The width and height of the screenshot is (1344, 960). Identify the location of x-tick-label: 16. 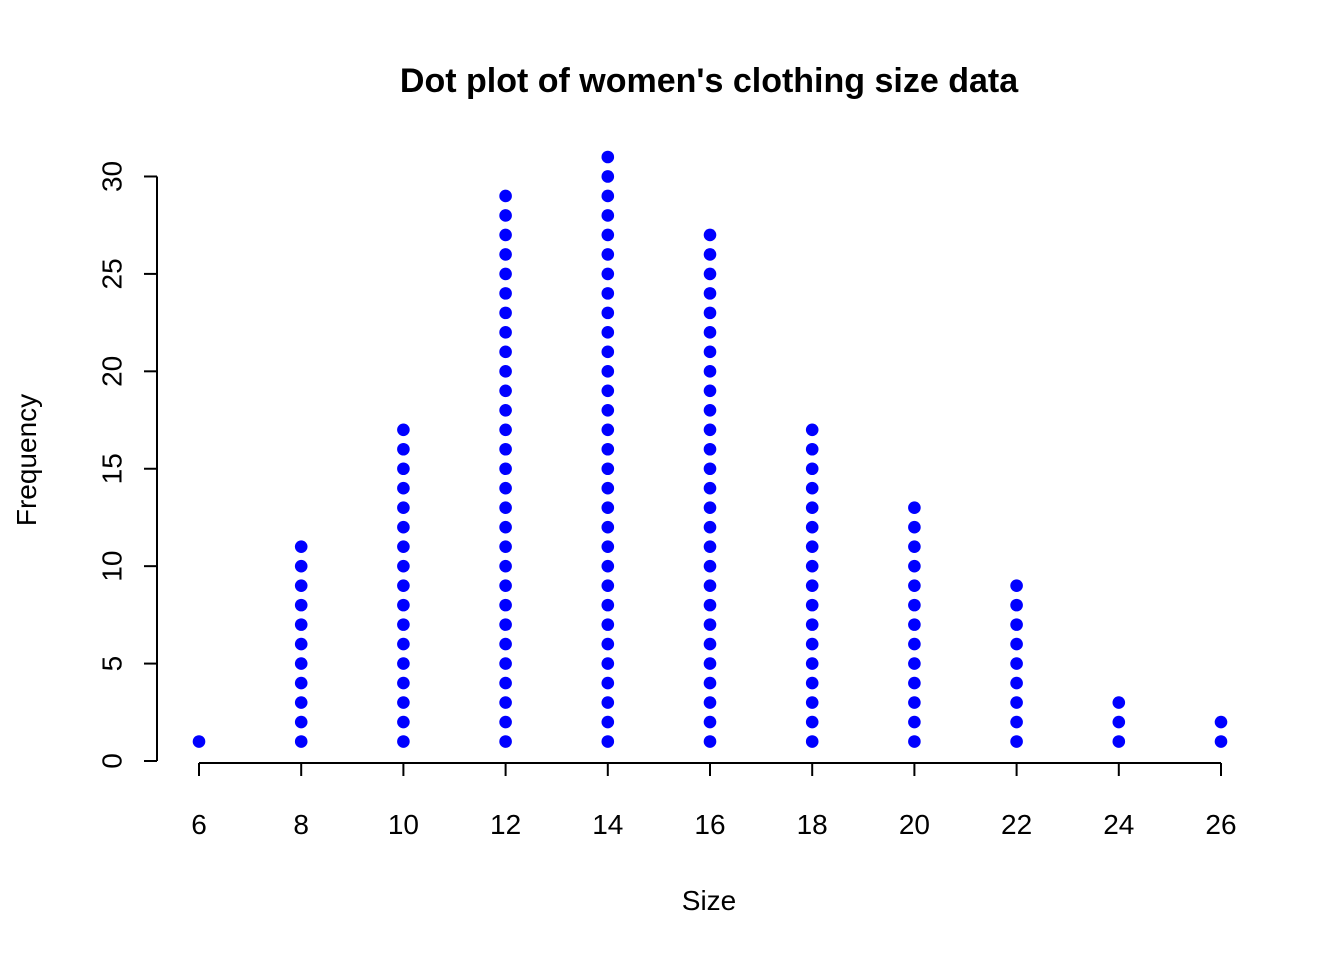
(709, 824).